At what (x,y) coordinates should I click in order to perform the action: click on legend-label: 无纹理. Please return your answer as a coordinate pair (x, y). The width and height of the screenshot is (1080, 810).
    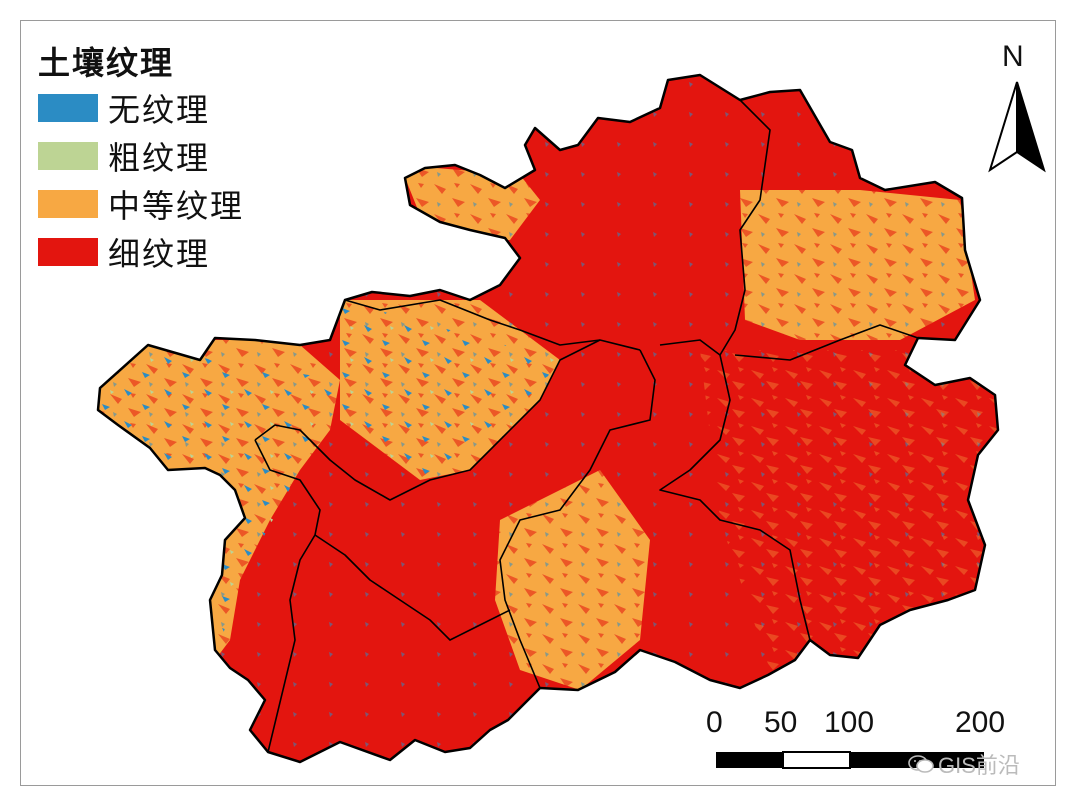
    Looking at the image, I should click on (159, 110).